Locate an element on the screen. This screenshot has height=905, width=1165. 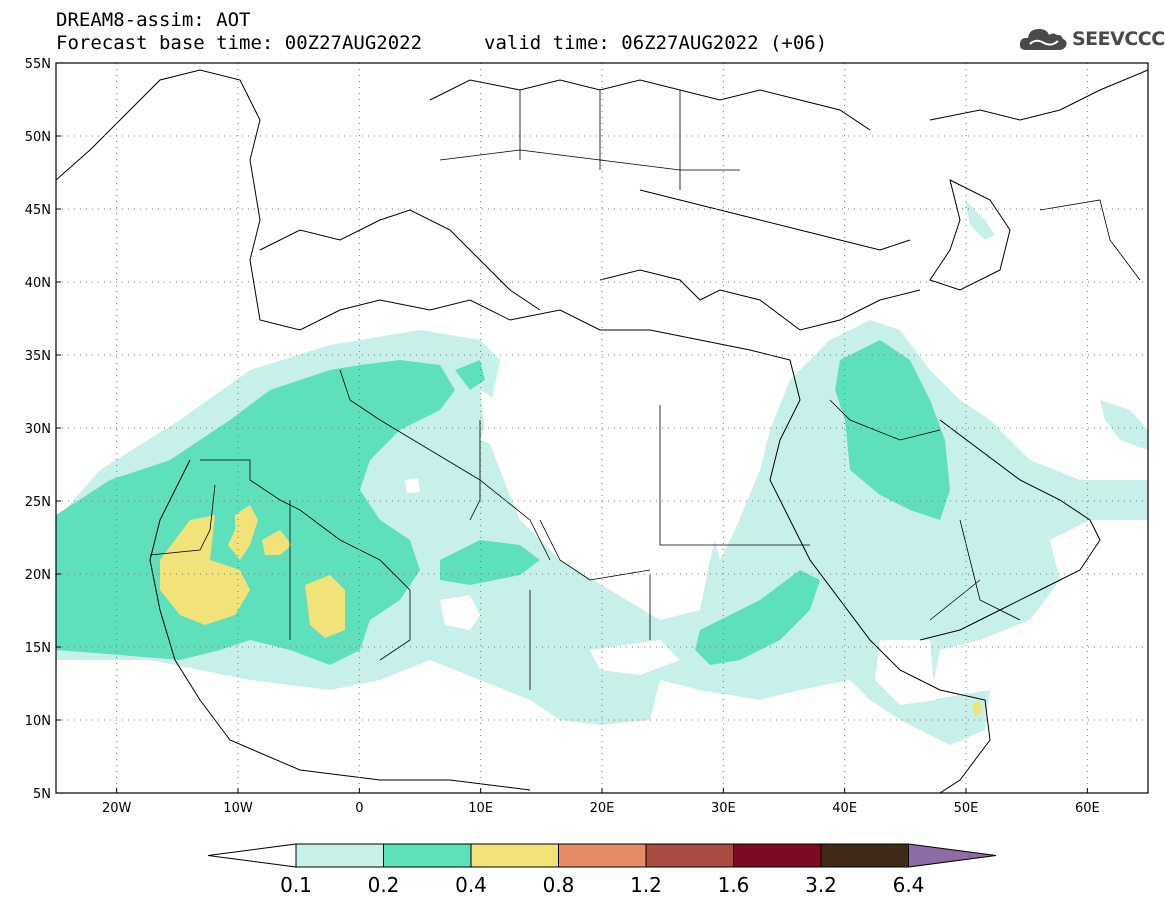
colorbar-level-label: 1.2 is located at coordinates (646, 885).